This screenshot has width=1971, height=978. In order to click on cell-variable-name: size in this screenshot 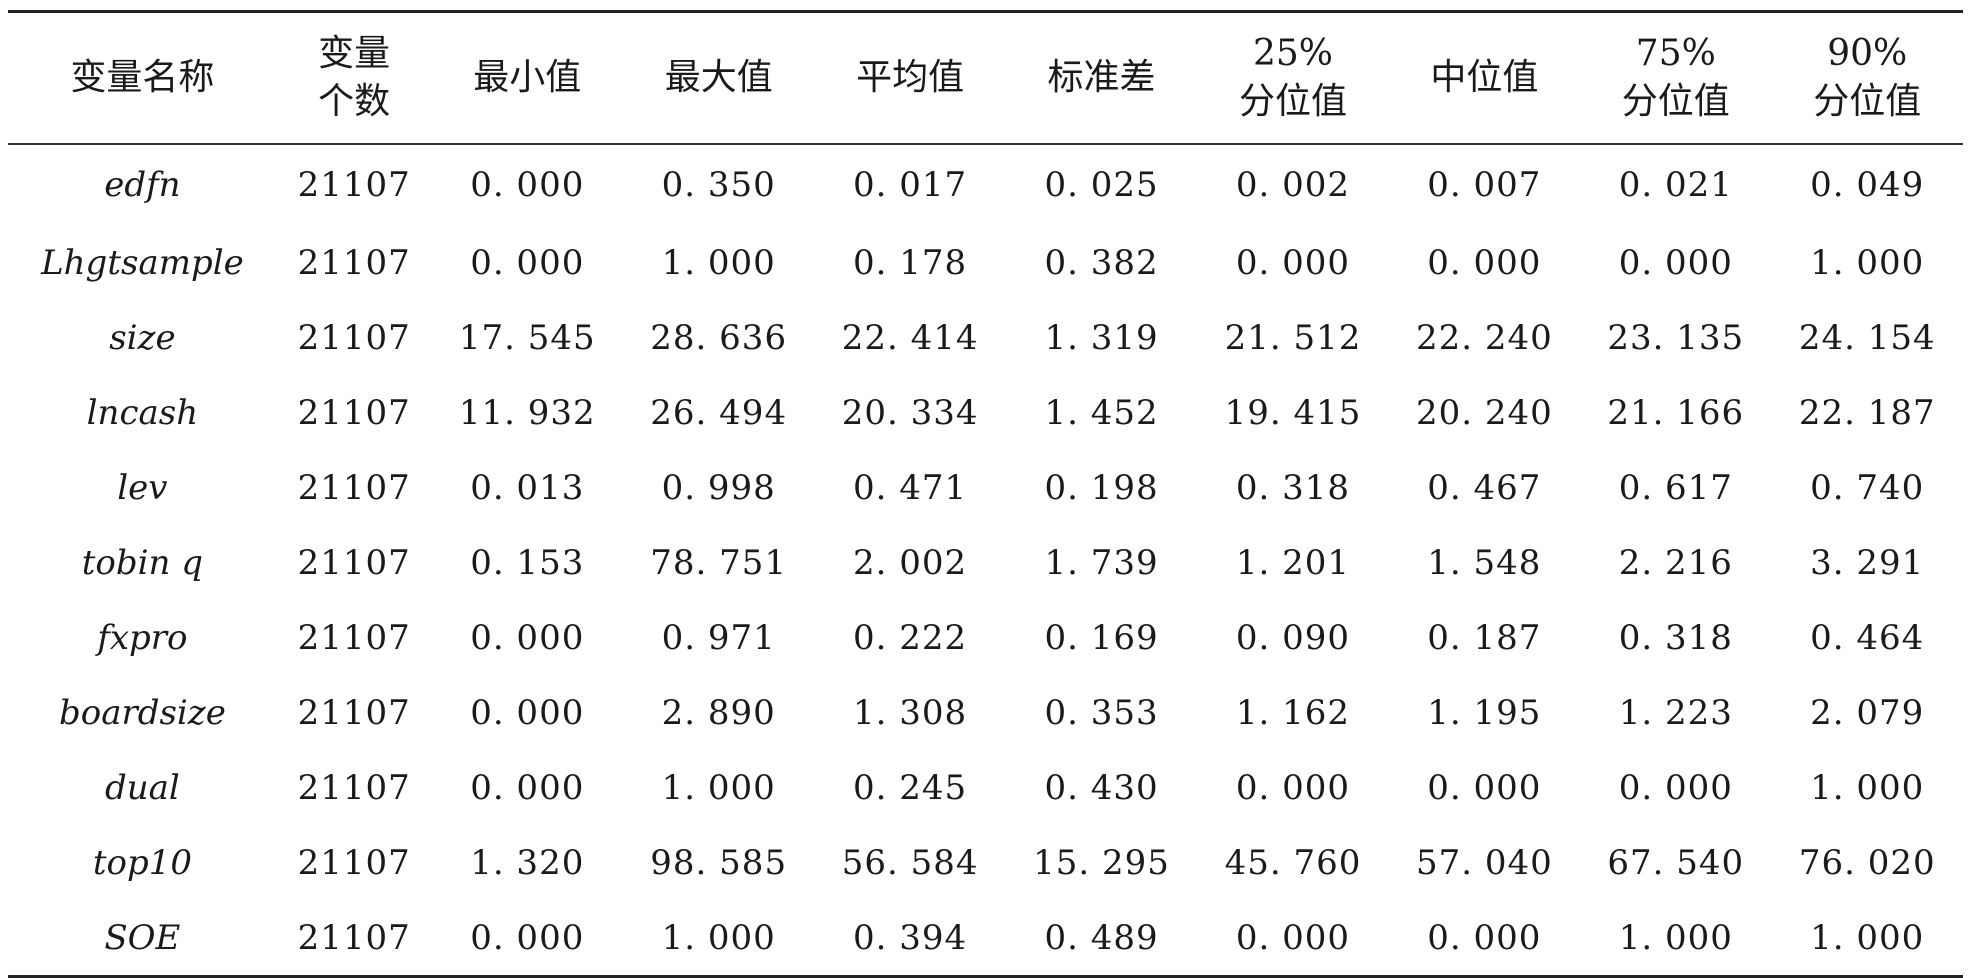, I will do `click(142, 337)`.